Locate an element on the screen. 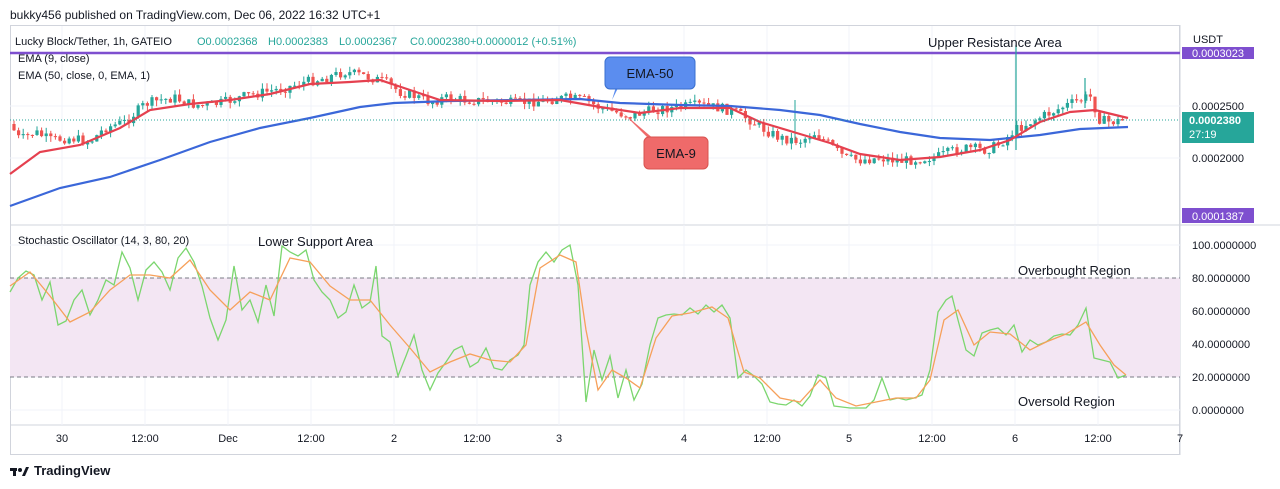 This screenshot has height=489, width=1280. time-axis-label: Dec is located at coordinates (228, 439).